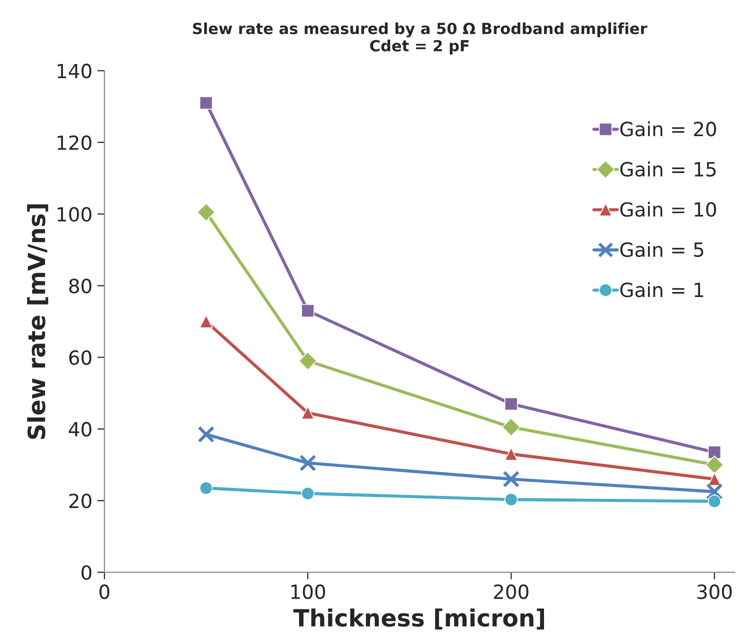  I want to click on y-tick-label: 80, so click(80, 286).